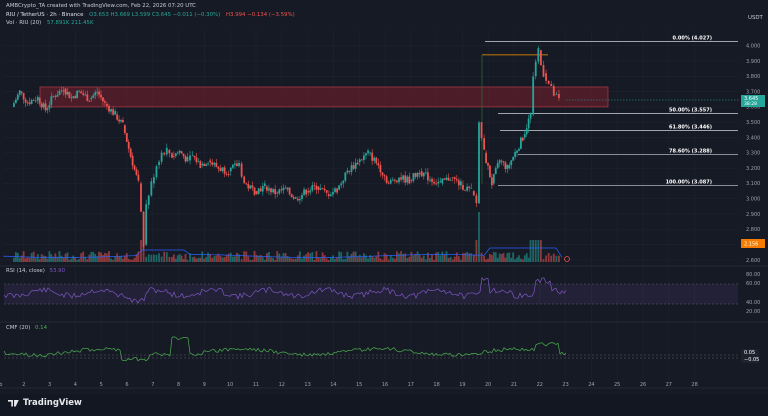 The image size is (768, 416). What do you see at coordinates (753, 303) in the screenshot?
I see `rsi-axis-label: 40.00` at bounding box center [753, 303].